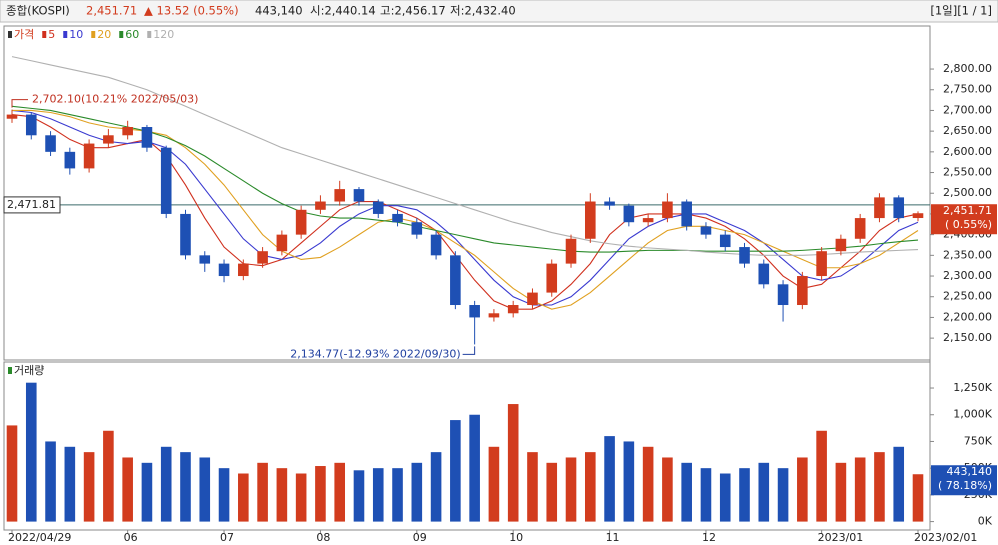 This screenshot has width=998, height=545. Describe the element at coordinates (191, 11) in the screenshot. I see `change: ▲ 13.52 (0.55%)` at that location.